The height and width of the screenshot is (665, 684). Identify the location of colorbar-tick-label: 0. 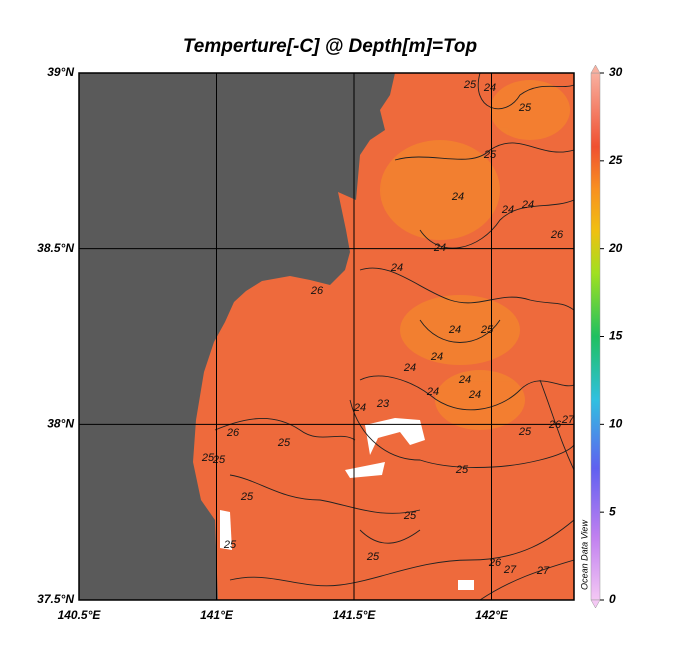
(612, 599).